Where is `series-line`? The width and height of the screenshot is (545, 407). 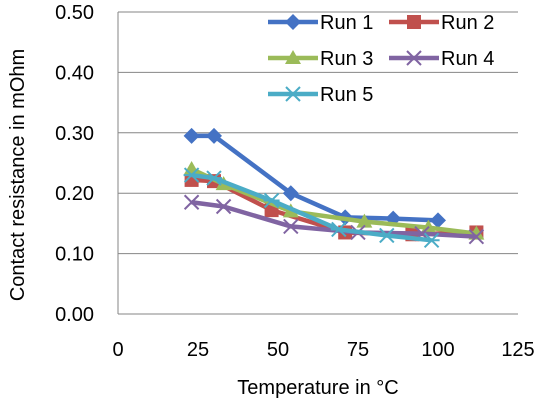 series-line is located at coordinates (334, 219).